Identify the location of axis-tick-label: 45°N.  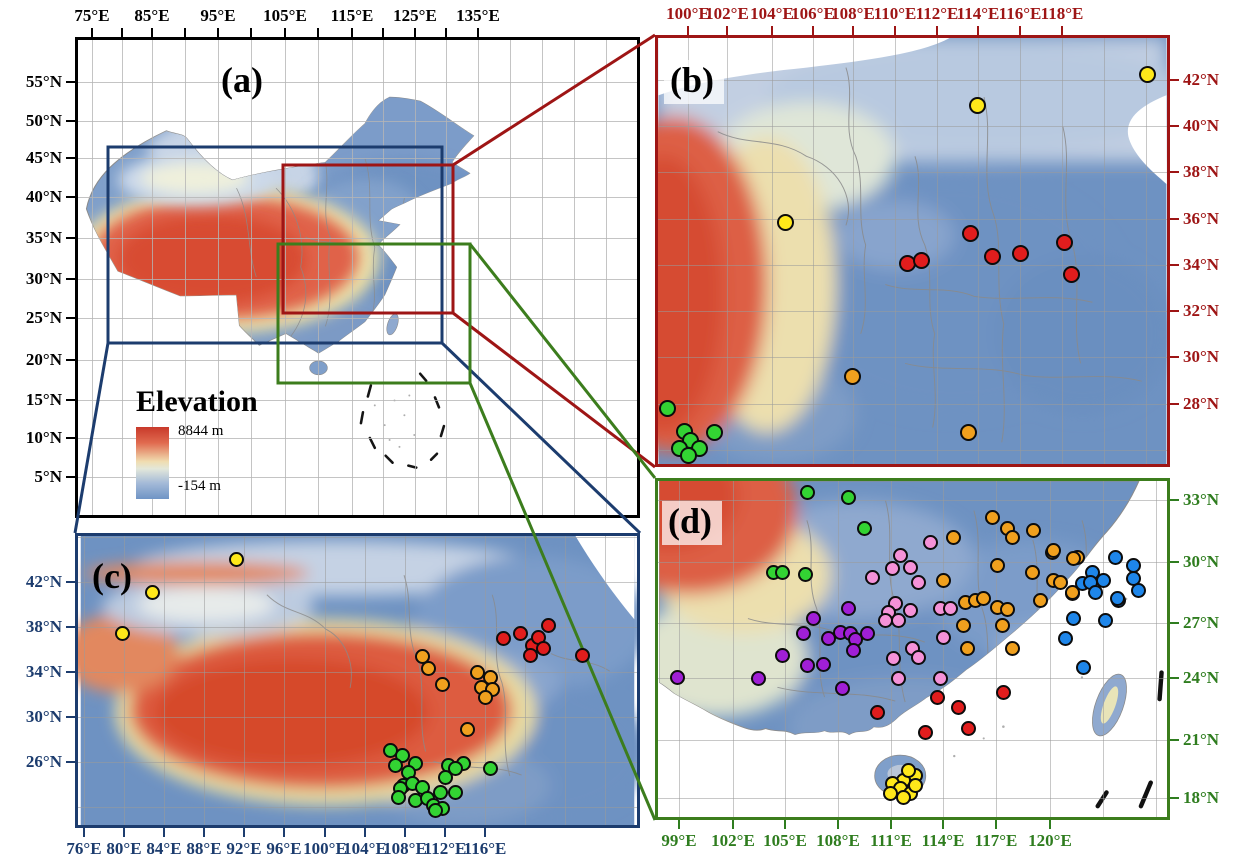
(43, 157).